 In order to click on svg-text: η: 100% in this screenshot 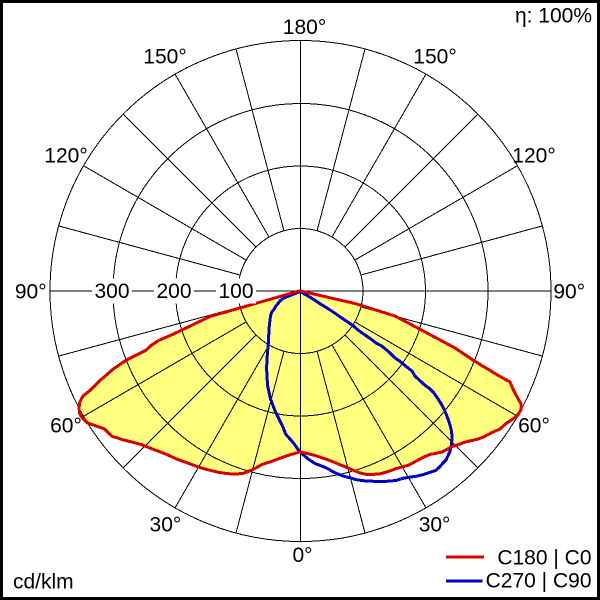, I will do `click(553, 16)`.